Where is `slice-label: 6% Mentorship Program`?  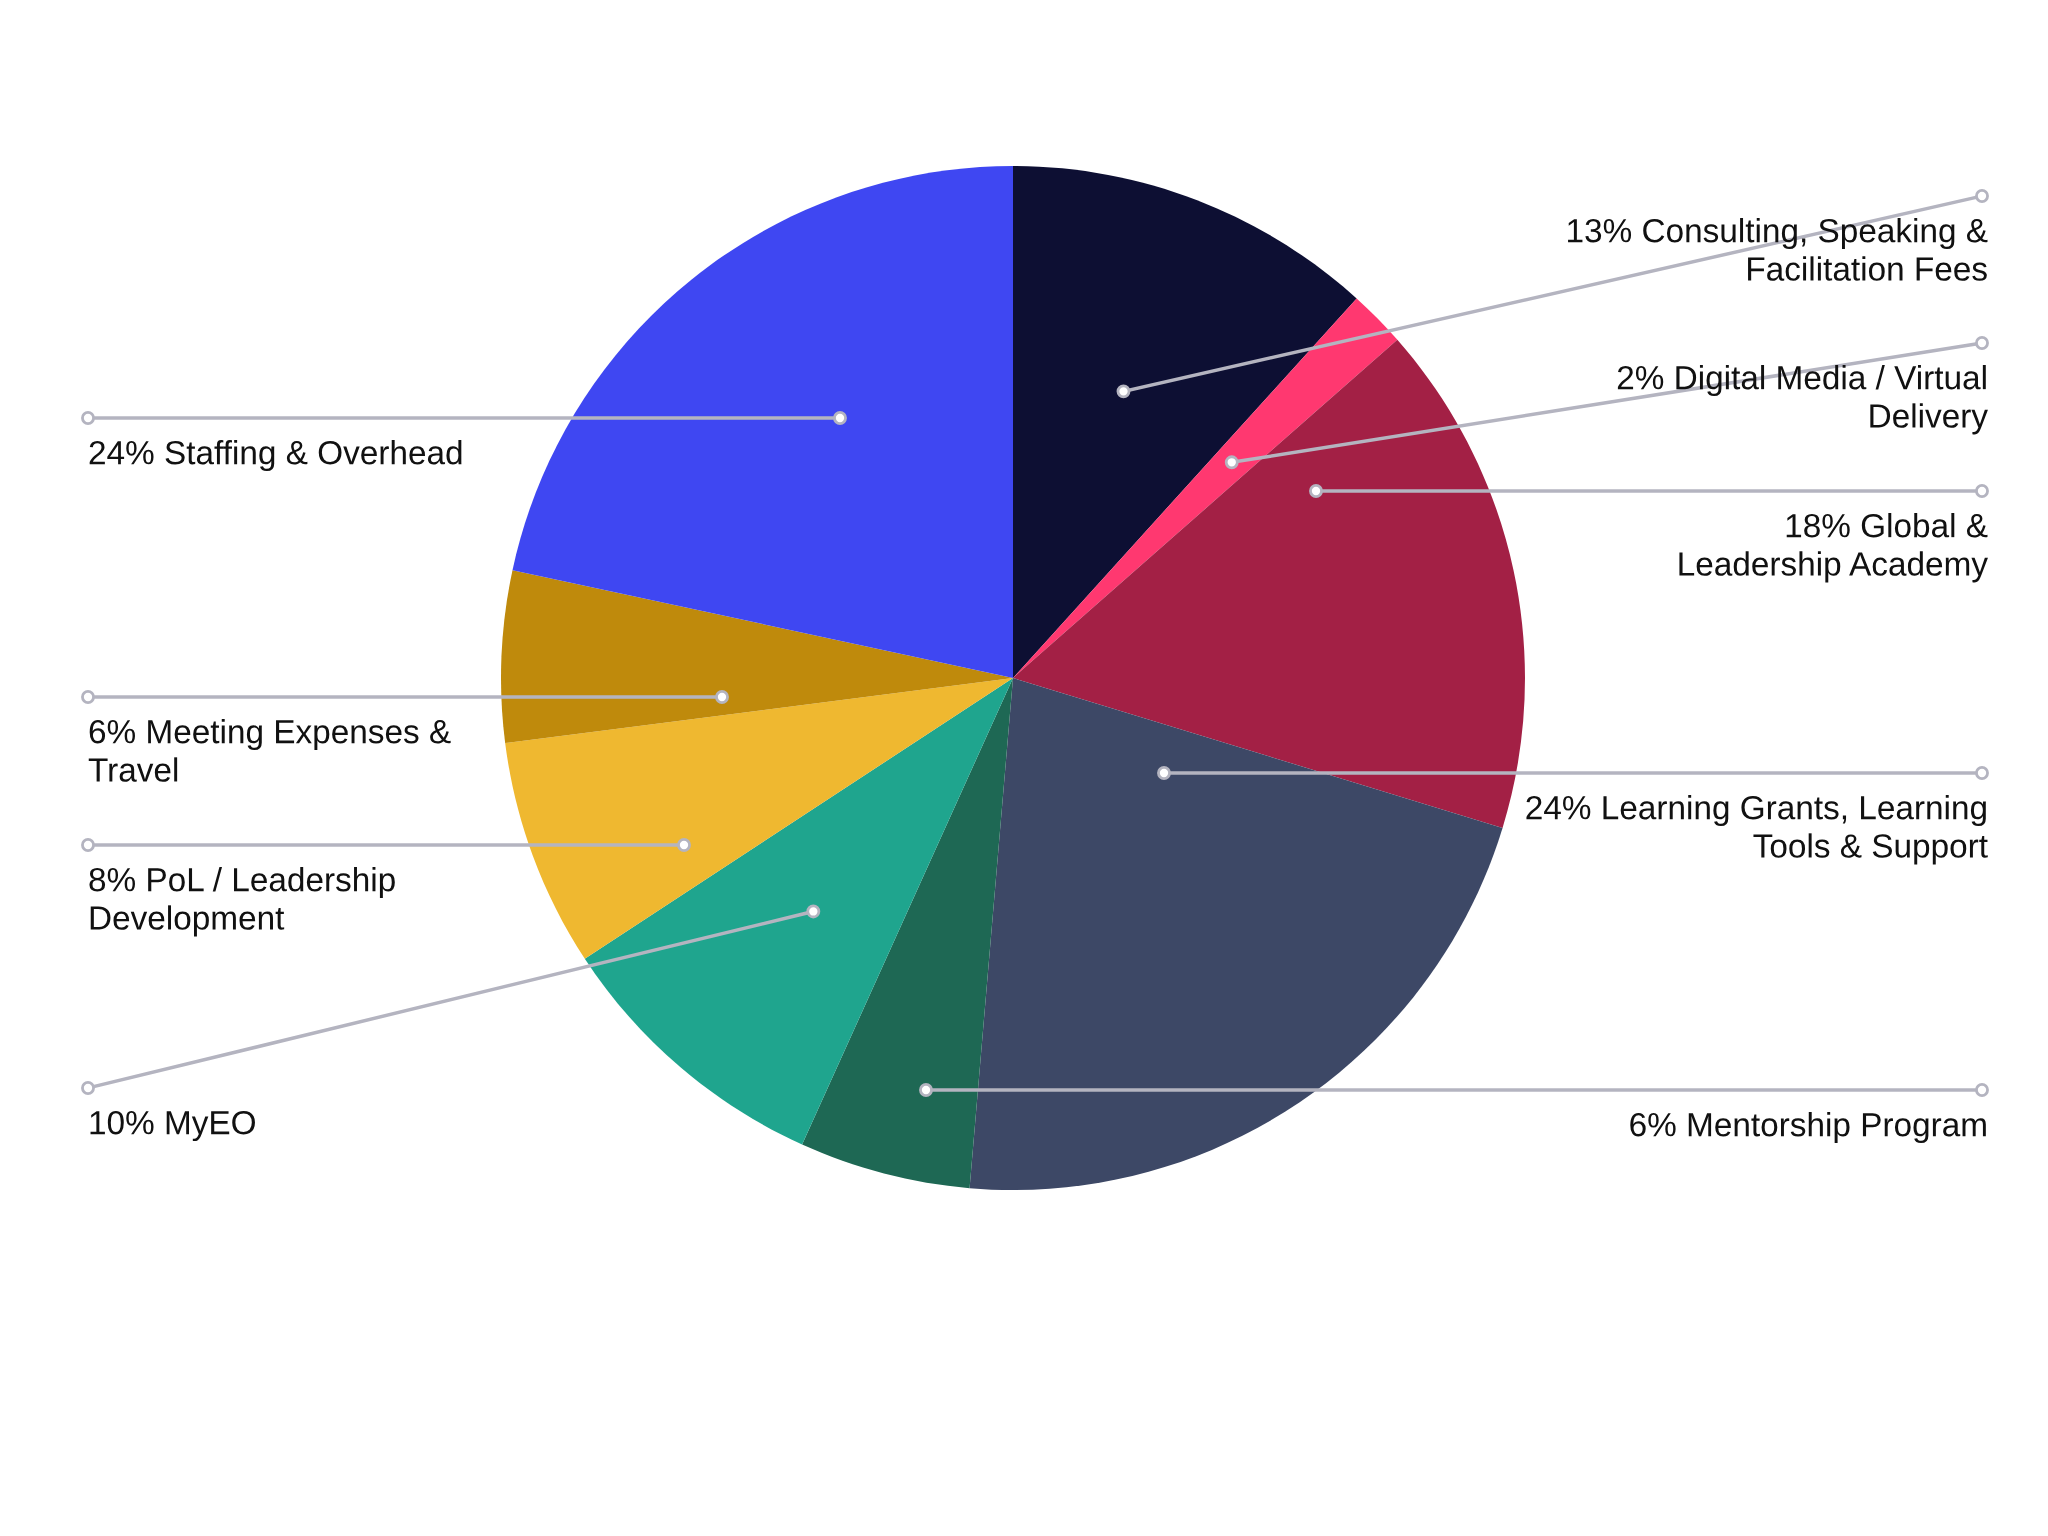 slice-label: 6% Mentorship Program is located at coordinates (1808, 1128).